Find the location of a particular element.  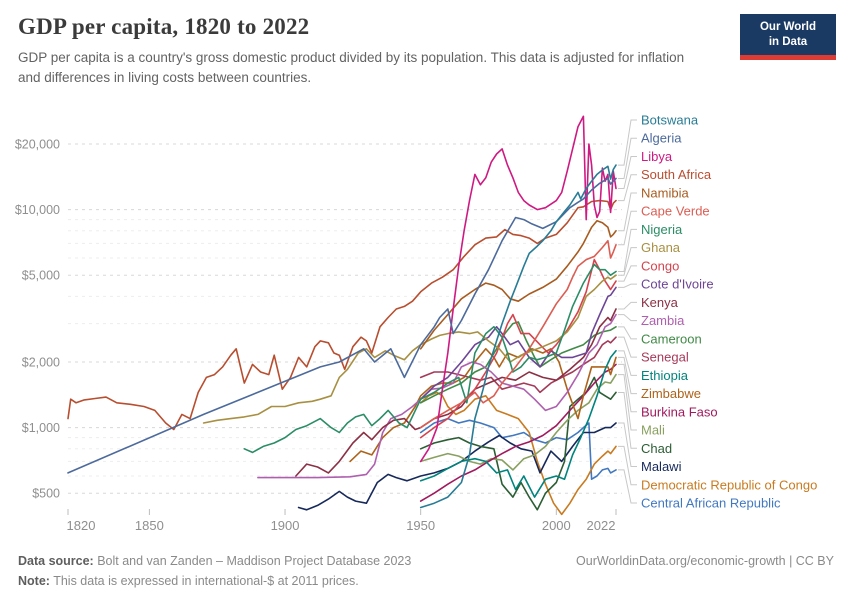

series-line-burkina-faso is located at coordinates (518, 432).